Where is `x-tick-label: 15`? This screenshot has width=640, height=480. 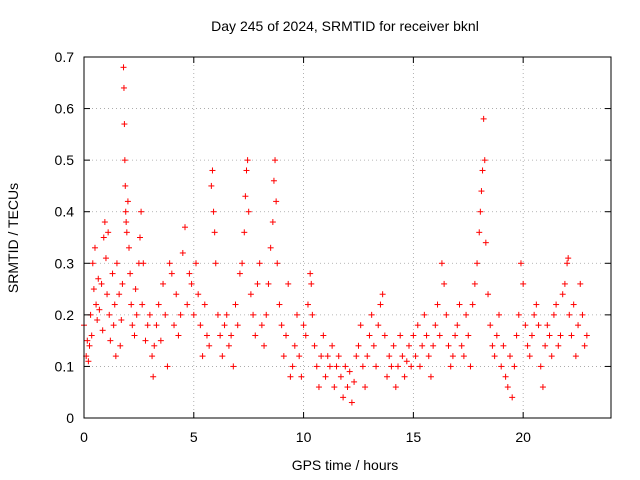
x-tick-label: 15 is located at coordinates (414, 437).